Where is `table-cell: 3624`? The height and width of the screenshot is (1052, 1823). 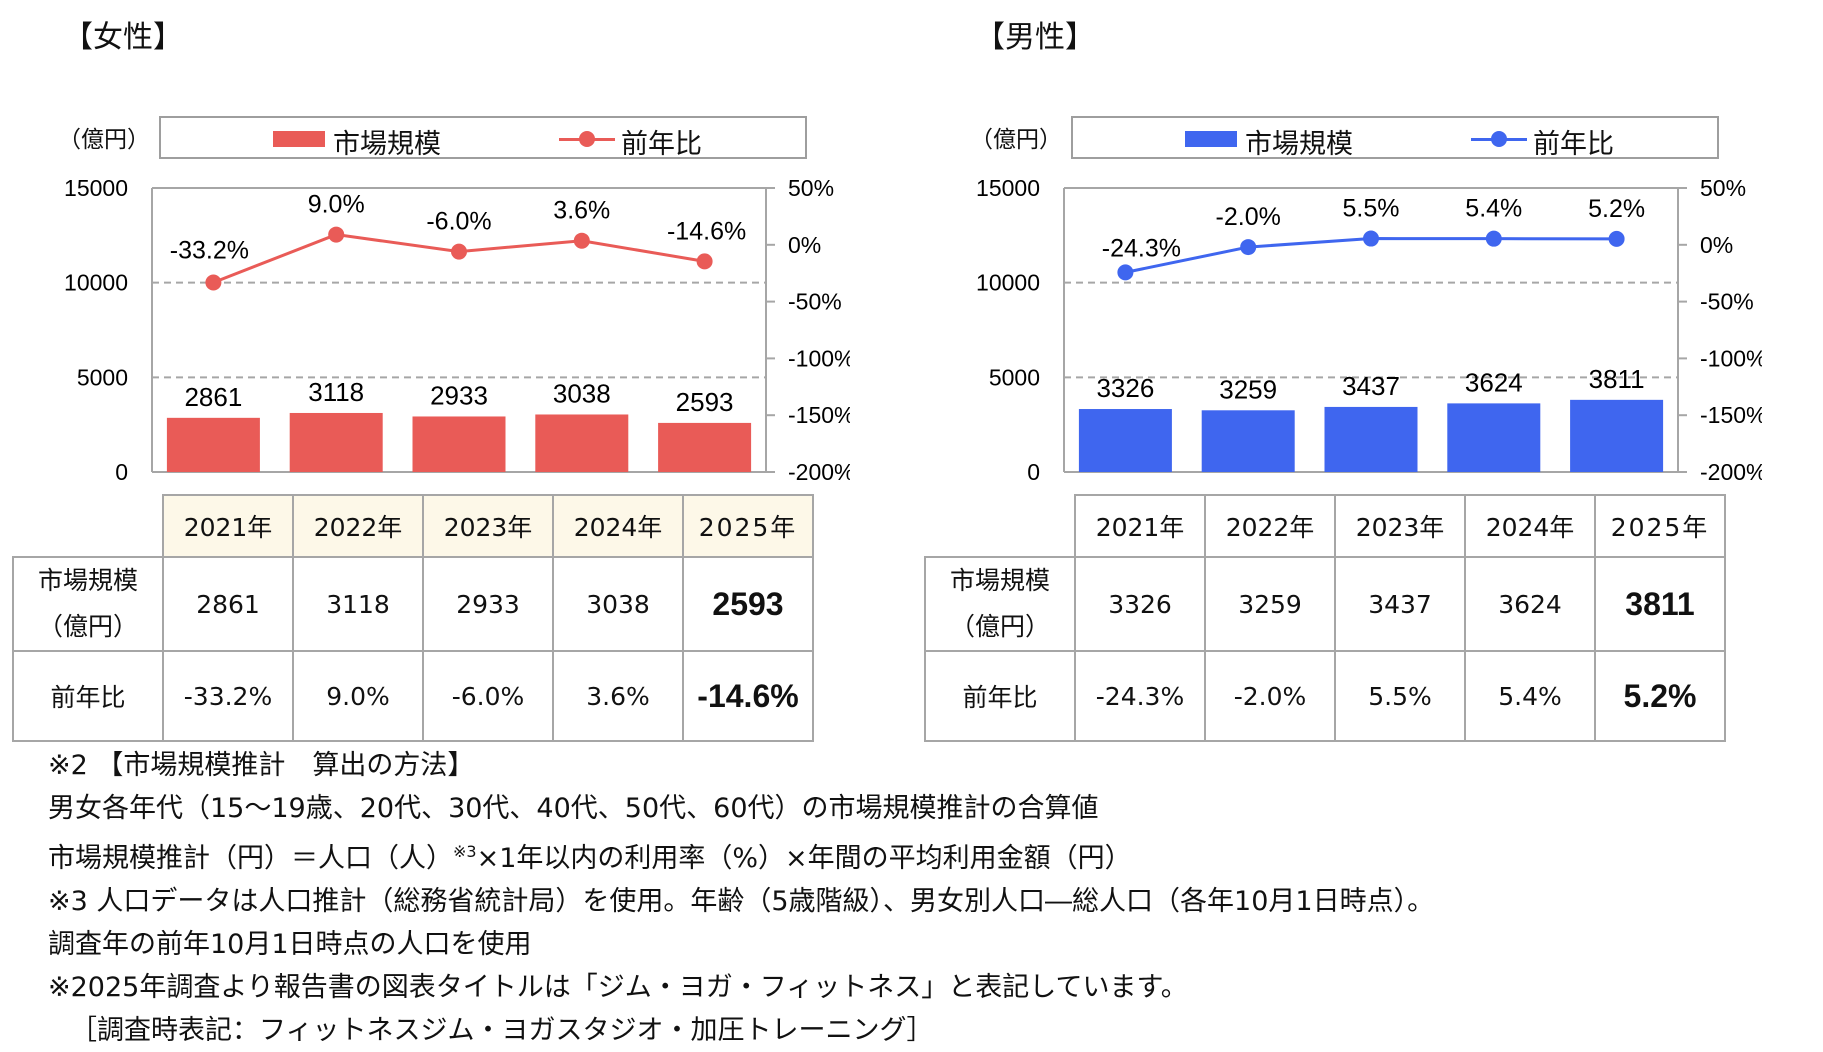 table-cell: 3624 is located at coordinates (1530, 604).